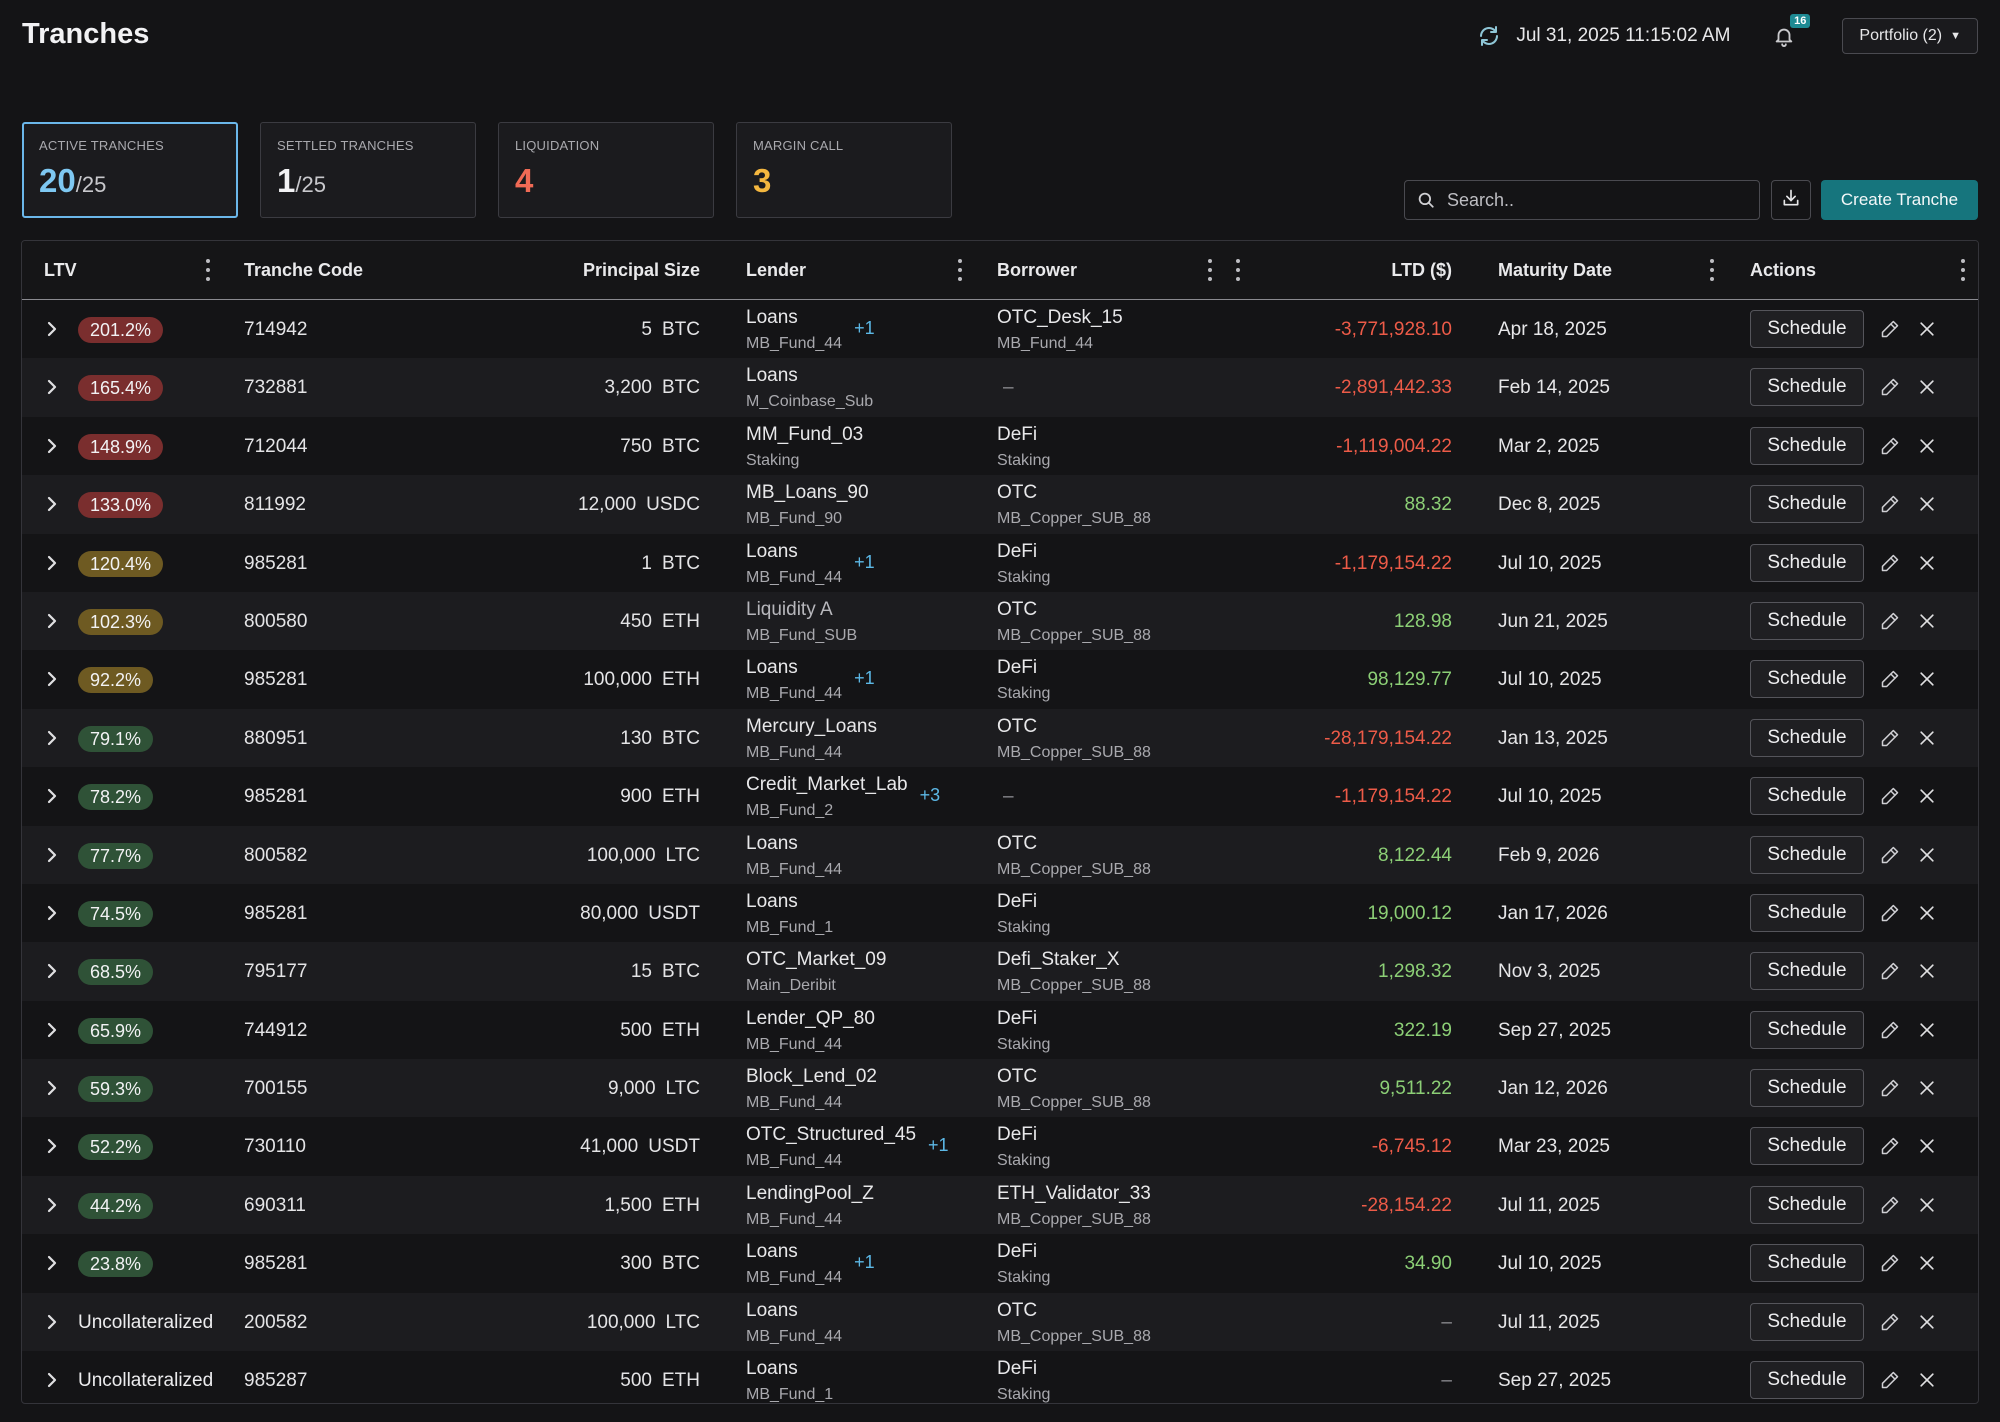 This screenshot has width=2000, height=1422. Describe the element at coordinates (1910, 36) in the screenshot. I see `portfolio-dropdown: Portfolio (2) ▼` at that location.